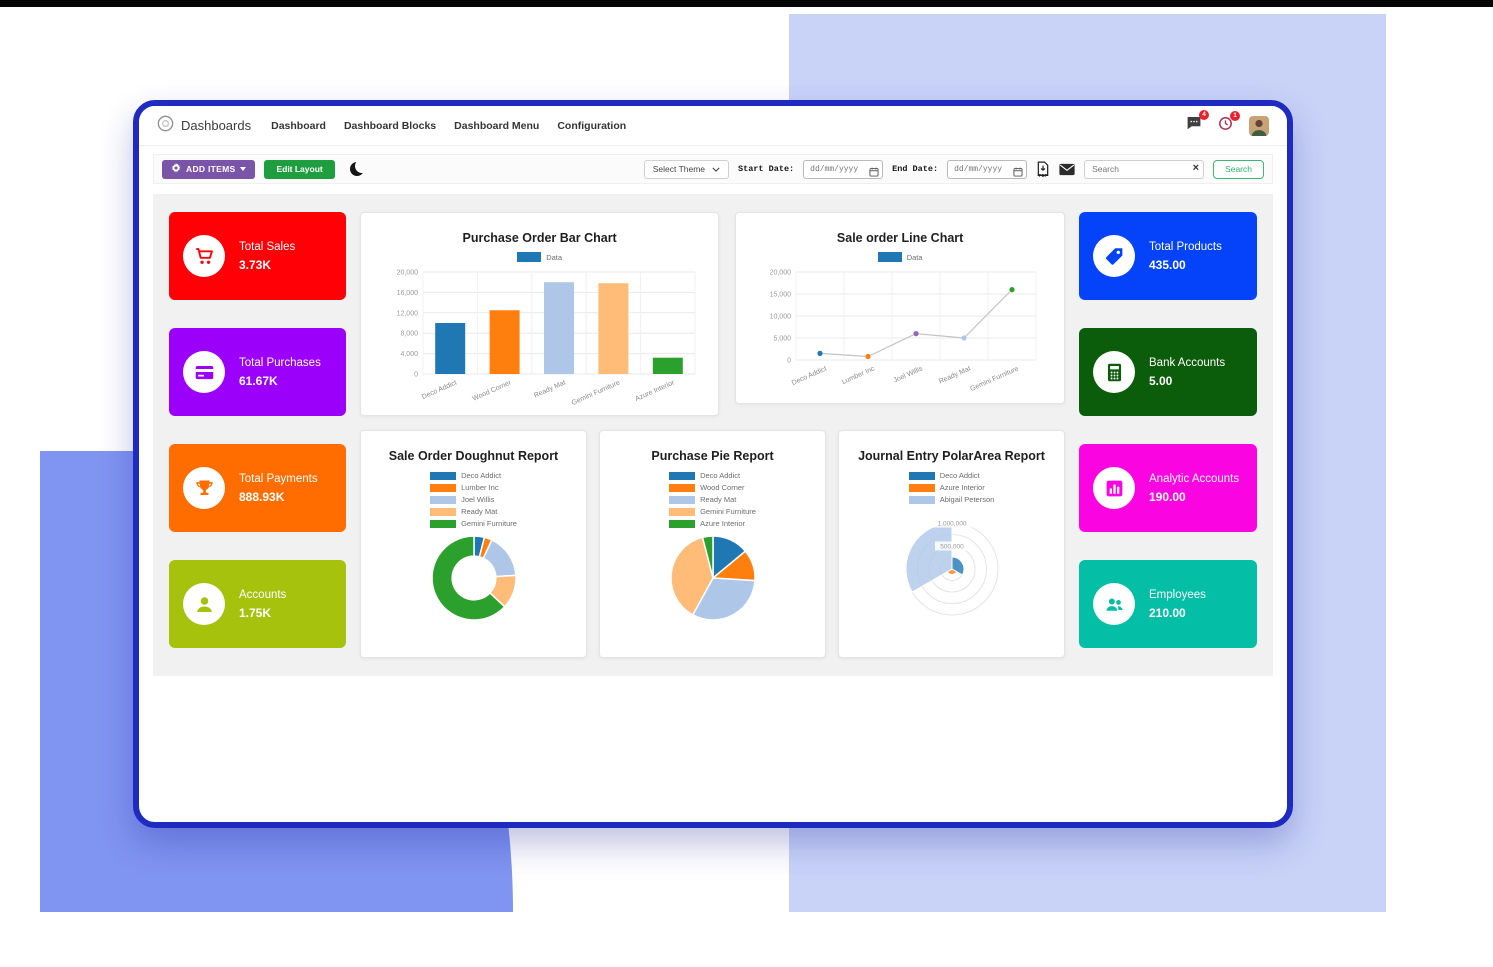 Image resolution: width=1493 pixels, height=967 pixels. What do you see at coordinates (204, 256) in the screenshot?
I see `cart-icon` at bounding box center [204, 256].